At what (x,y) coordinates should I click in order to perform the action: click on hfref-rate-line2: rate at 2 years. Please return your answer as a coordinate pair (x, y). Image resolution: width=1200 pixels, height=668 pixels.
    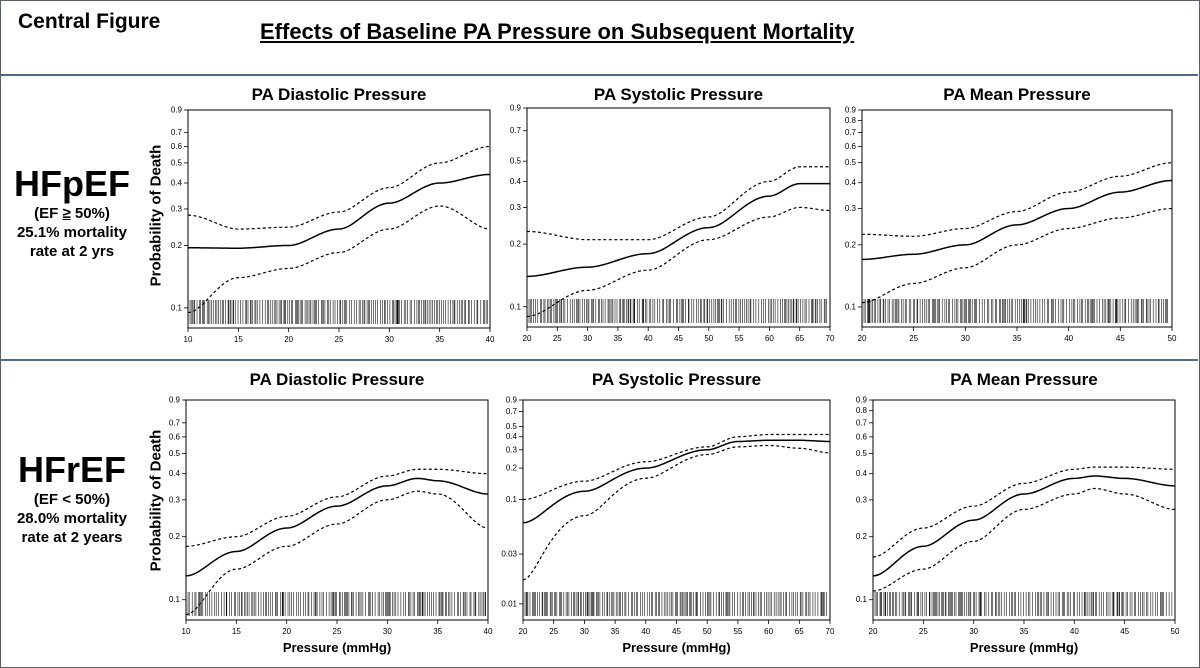
    Looking at the image, I should click on (72, 537).